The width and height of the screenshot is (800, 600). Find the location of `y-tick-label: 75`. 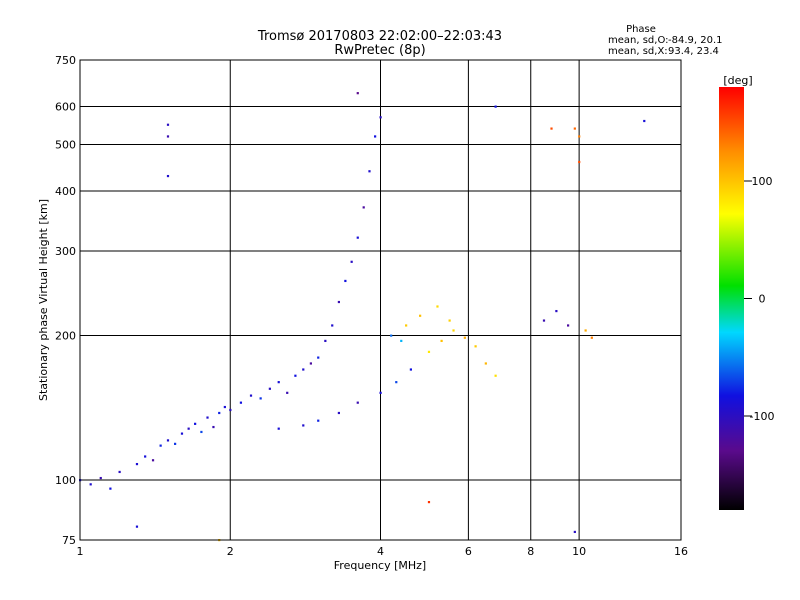

y-tick-label: 75 is located at coordinates (69, 540).